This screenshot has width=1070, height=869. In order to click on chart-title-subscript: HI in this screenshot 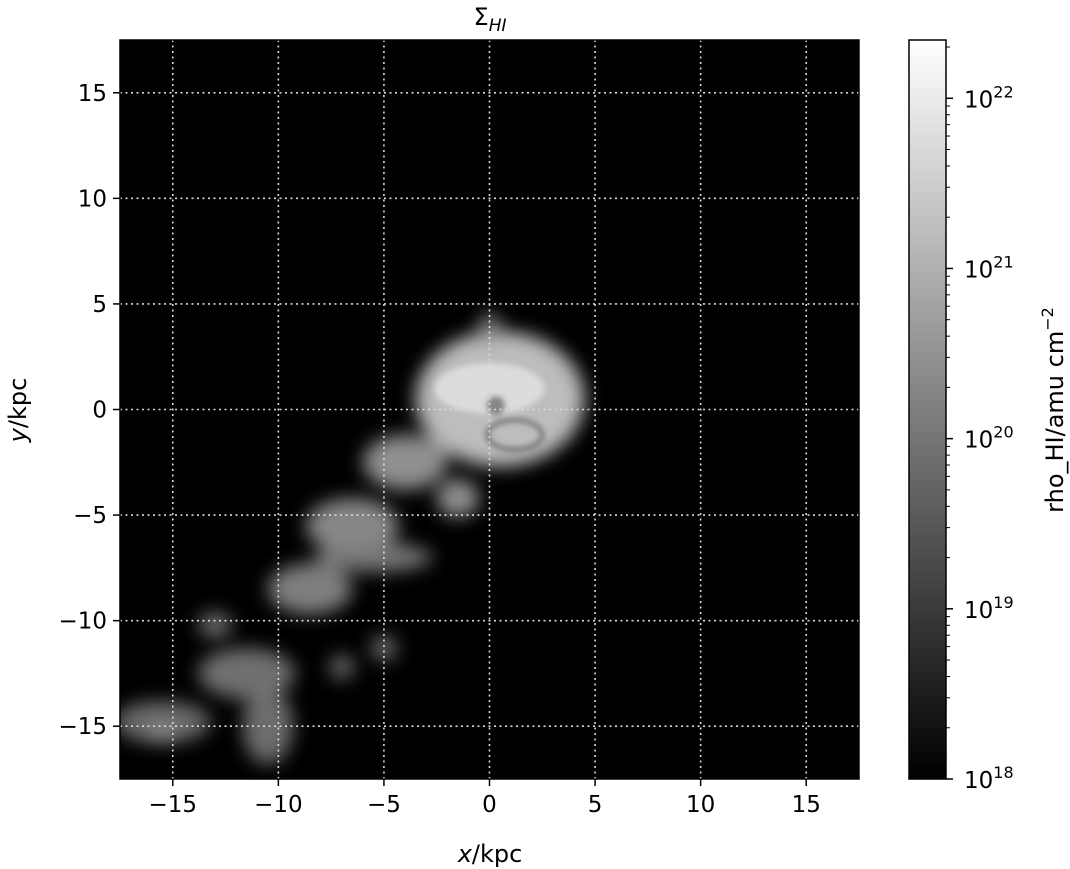, I will do `click(498, 26)`.